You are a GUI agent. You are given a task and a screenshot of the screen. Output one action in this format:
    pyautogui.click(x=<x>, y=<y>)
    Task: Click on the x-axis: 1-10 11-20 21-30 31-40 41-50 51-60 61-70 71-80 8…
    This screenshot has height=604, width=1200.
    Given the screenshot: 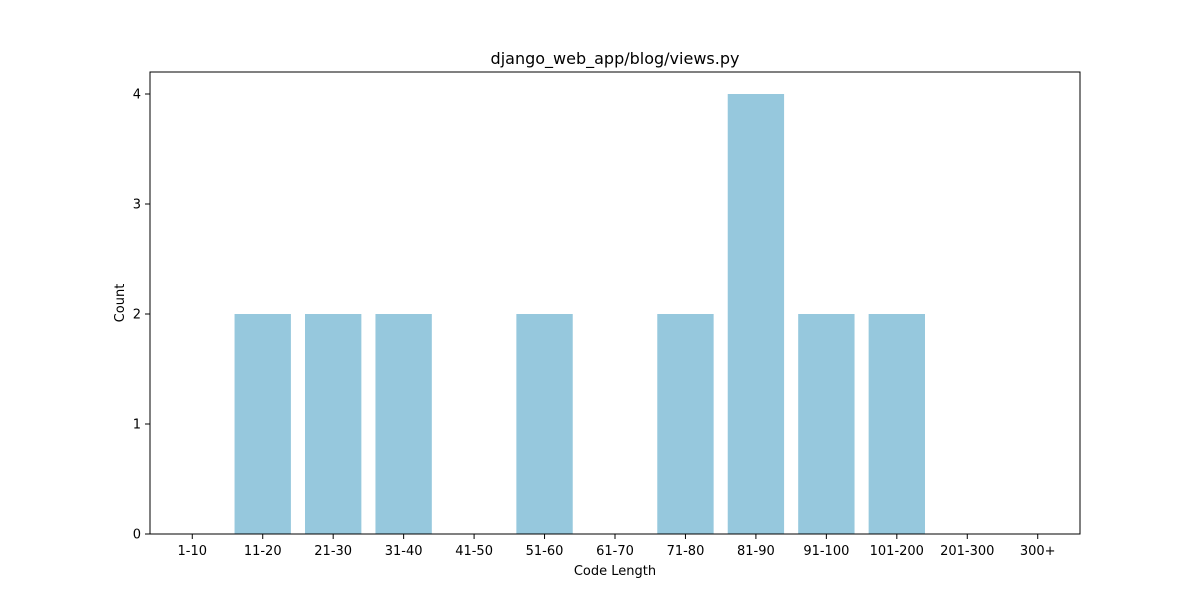 What is the action you would take?
    pyautogui.click(x=617, y=546)
    